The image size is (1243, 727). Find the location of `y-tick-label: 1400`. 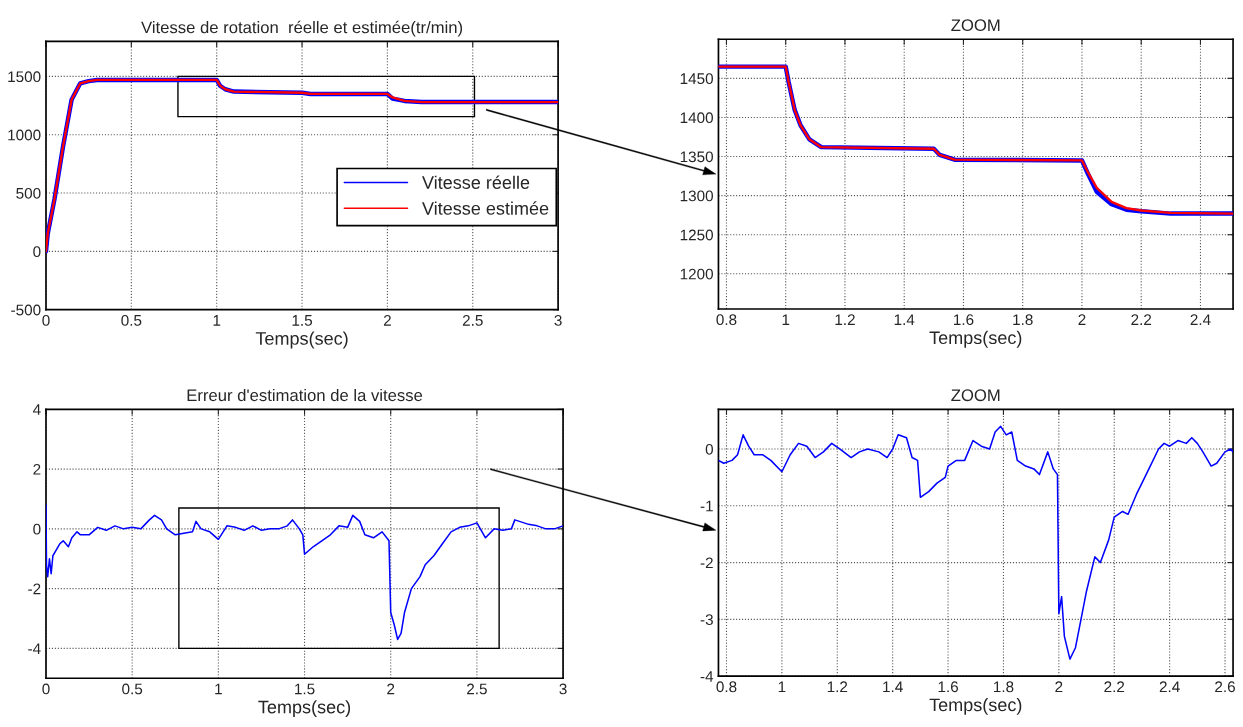

y-tick-label: 1400 is located at coordinates (696, 118).